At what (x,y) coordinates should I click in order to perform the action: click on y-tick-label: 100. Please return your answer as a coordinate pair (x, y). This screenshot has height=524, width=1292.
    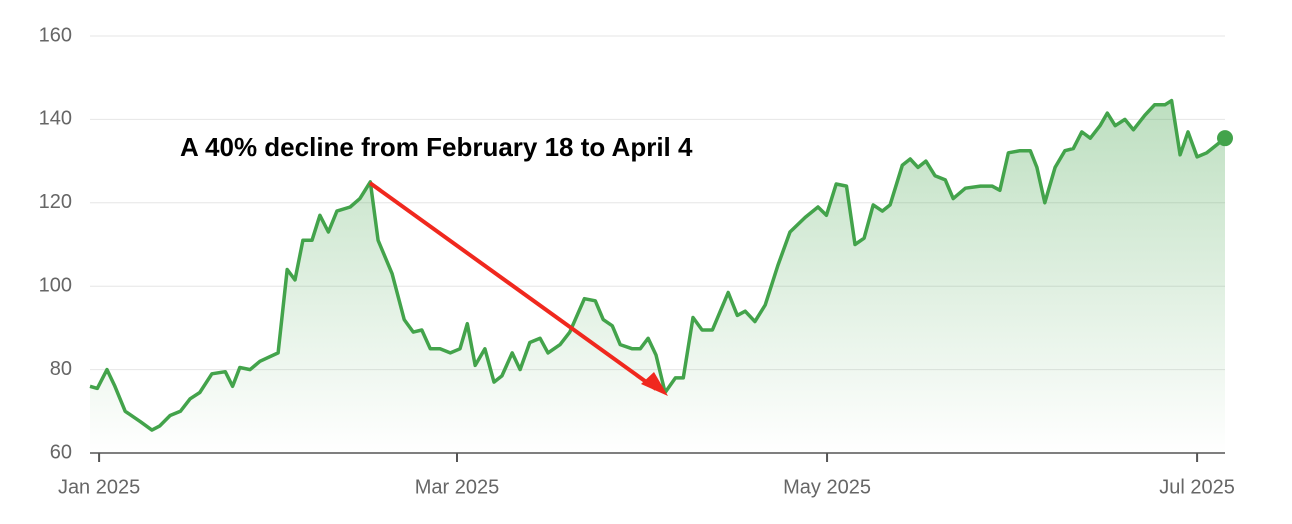
    Looking at the image, I should click on (55, 285).